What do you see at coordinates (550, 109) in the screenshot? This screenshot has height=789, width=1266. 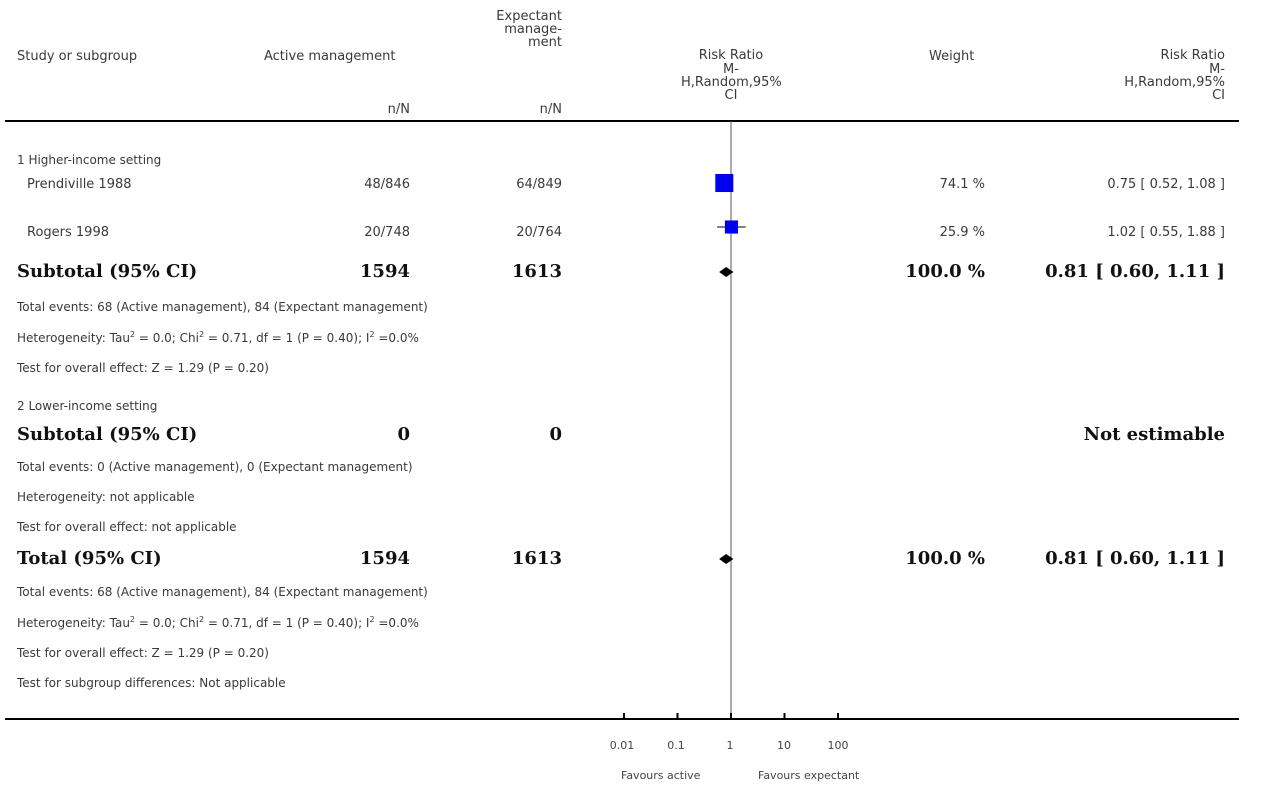 I see `header-expectant-nN: n/N` at bounding box center [550, 109].